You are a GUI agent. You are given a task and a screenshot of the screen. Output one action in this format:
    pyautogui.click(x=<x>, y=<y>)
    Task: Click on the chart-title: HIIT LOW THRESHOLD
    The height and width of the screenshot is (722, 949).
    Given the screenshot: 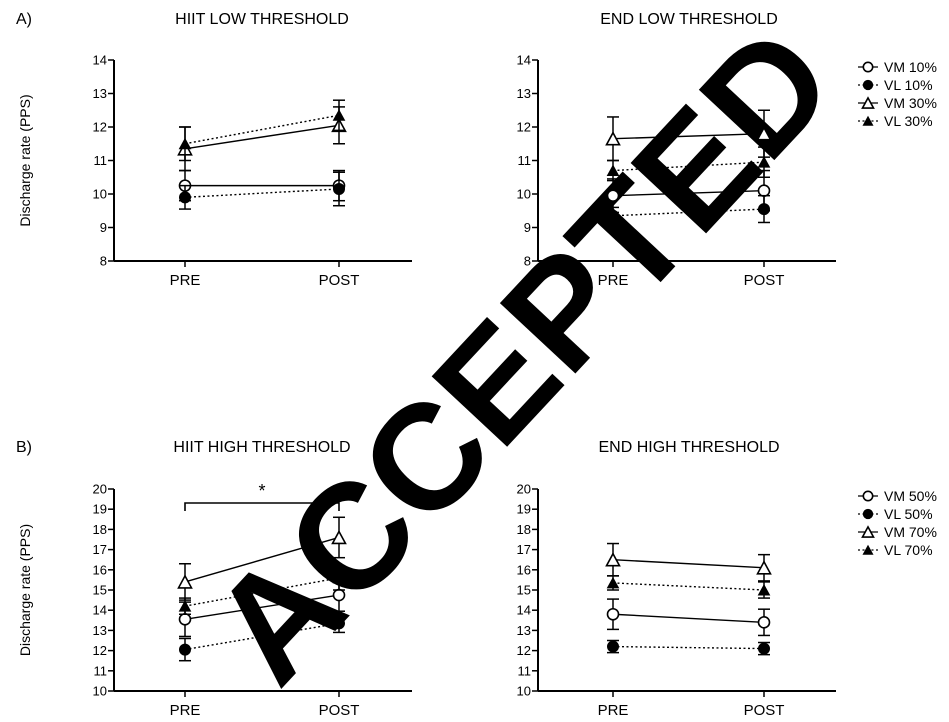 What is the action you would take?
    pyautogui.click(x=262, y=19)
    